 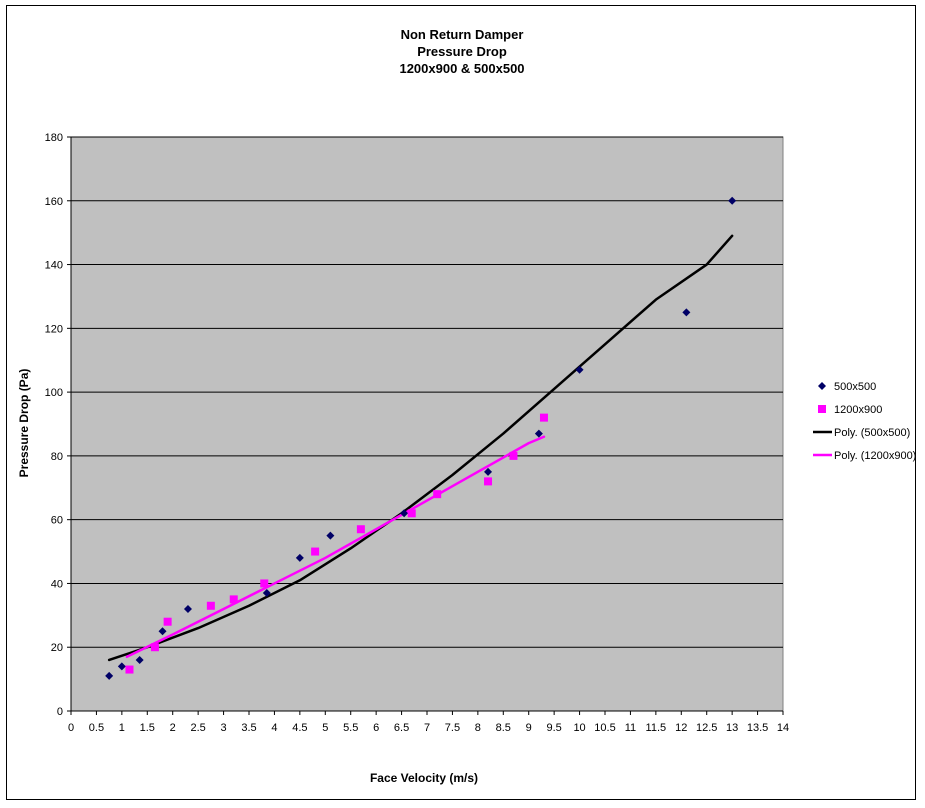 I want to click on x-tick-label: 2, so click(x=173, y=728).